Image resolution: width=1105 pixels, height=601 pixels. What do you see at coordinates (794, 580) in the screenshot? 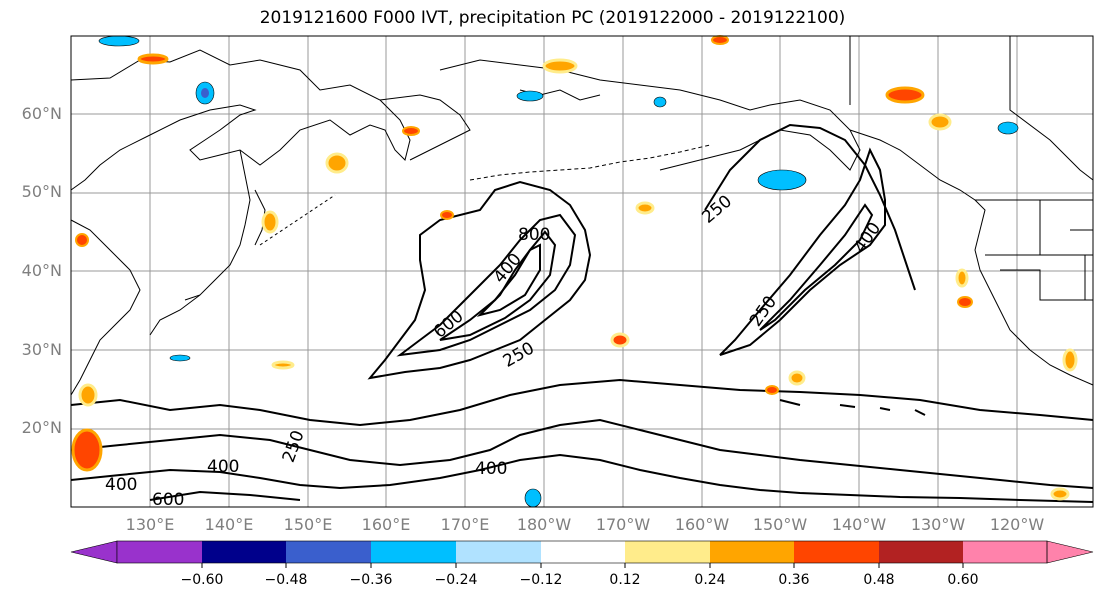
I see `colorbar-tick-label: 0.36` at bounding box center [794, 580].